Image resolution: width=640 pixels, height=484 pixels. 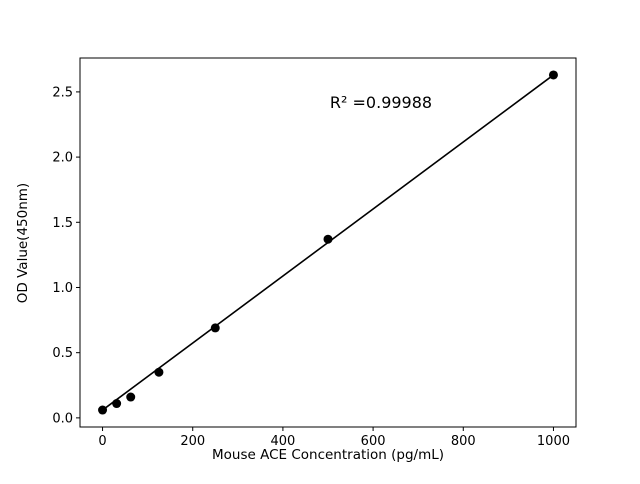 What do you see at coordinates (62, 92) in the screenshot?
I see `y-tick-label: 2.5` at bounding box center [62, 92].